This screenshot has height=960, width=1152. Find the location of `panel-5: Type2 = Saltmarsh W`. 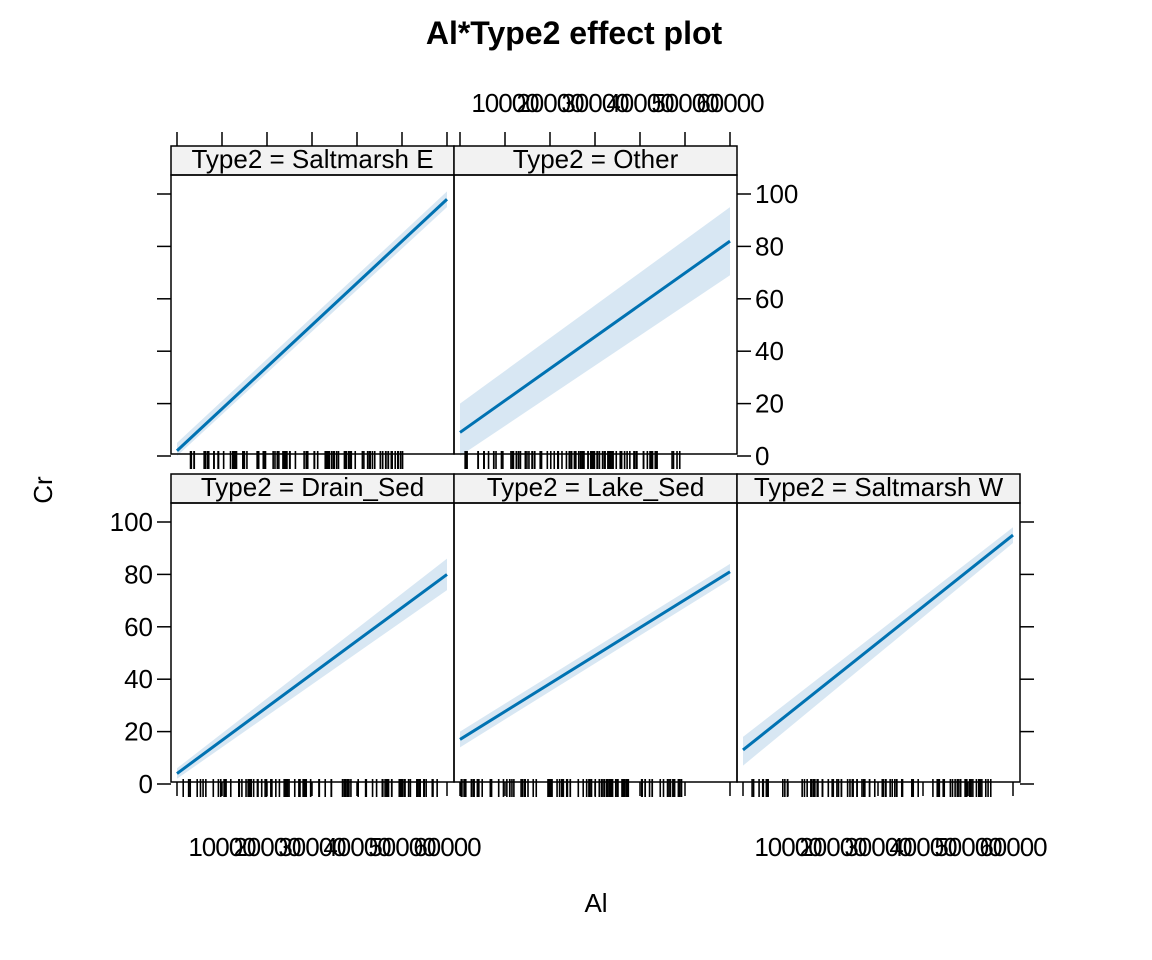

panel-5: Type2 = Saltmarsh W is located at coordinates (878, 634).